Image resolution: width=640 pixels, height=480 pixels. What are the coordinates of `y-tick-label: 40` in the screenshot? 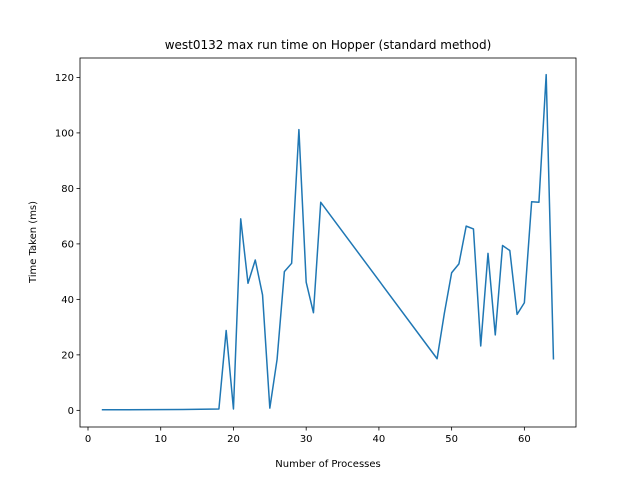 It's located at (67, 300).